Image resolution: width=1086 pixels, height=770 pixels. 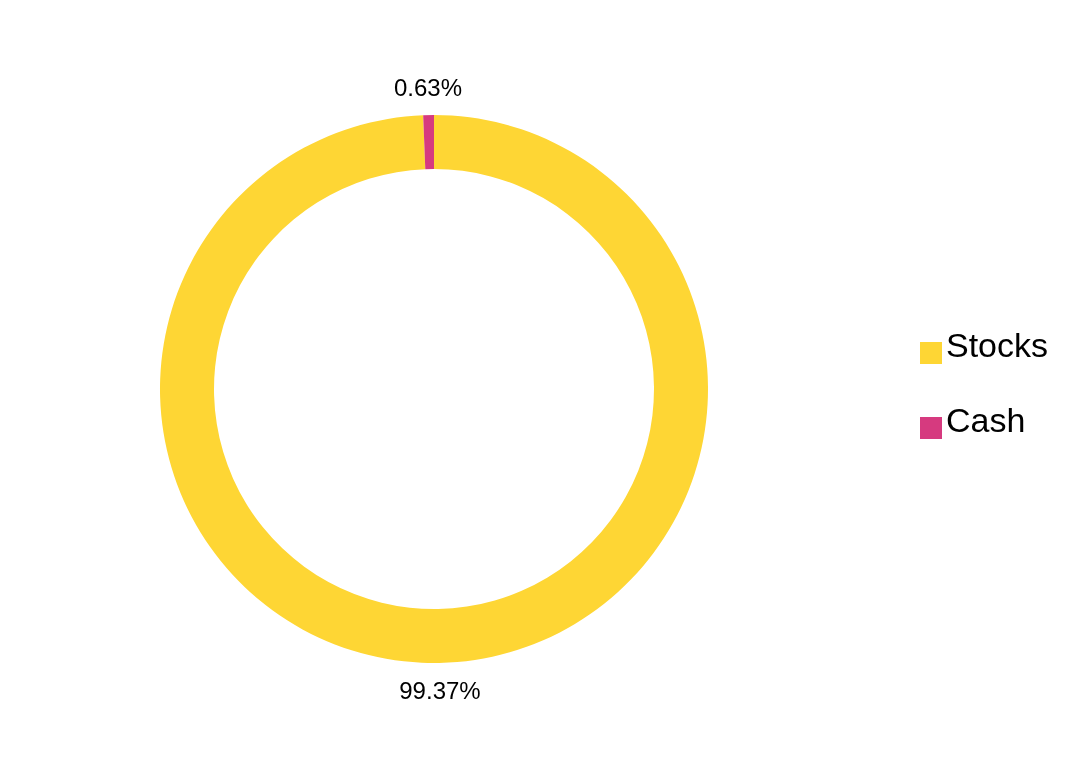 I want to click on donut-slice, so click(x=428, y=142).